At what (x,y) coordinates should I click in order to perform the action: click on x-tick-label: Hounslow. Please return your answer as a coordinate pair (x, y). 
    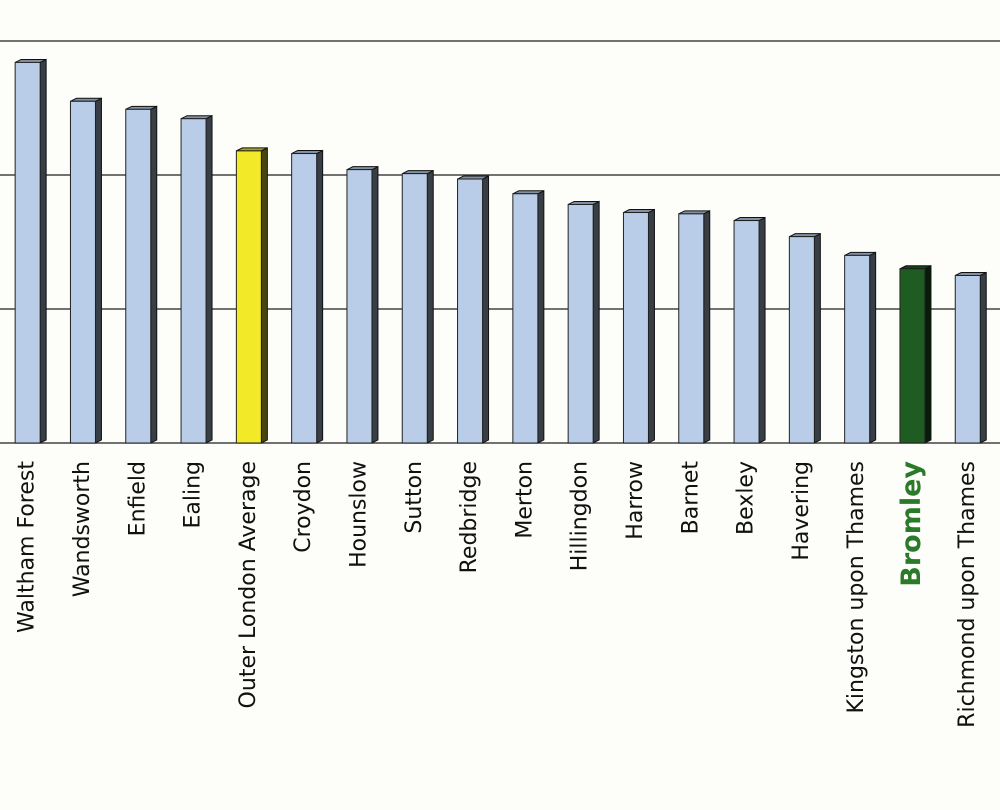
    Looking at the image, I should click on (358, 514).